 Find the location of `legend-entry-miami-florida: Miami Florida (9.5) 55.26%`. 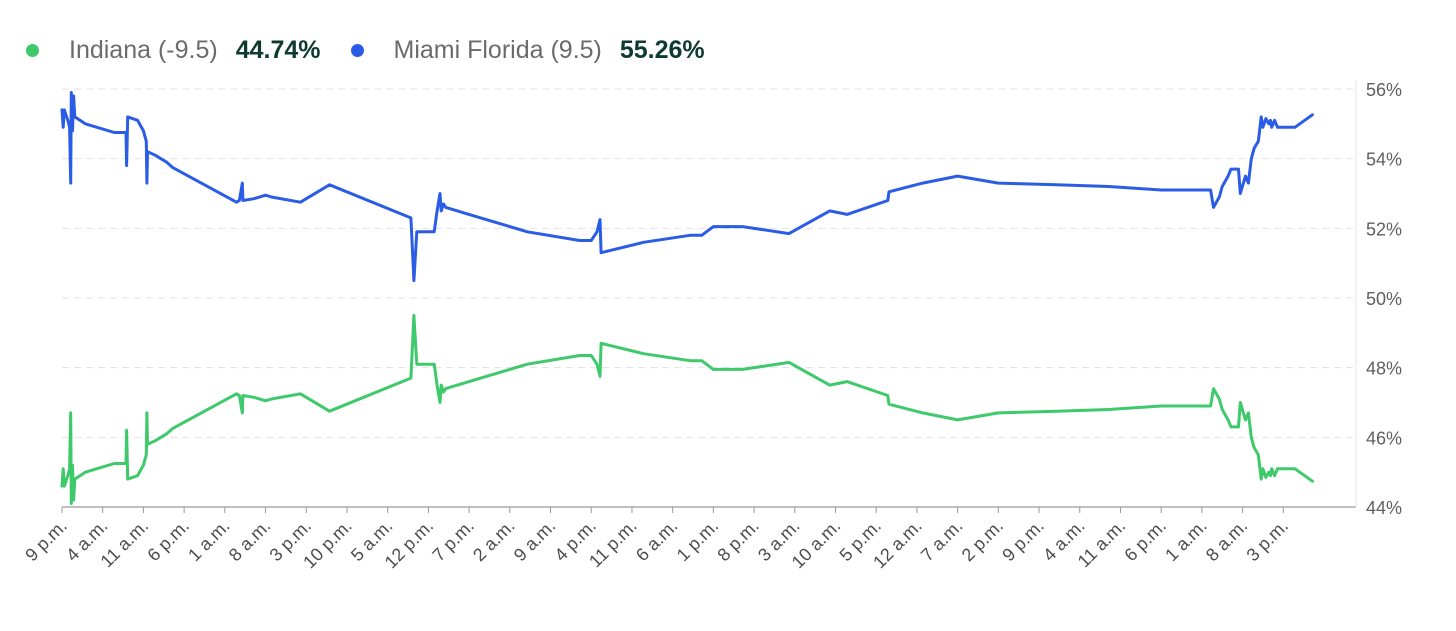

legend-entry-miami-florida: Miami Florida (9.5) 55.26% is located at coordinates (527, 50).